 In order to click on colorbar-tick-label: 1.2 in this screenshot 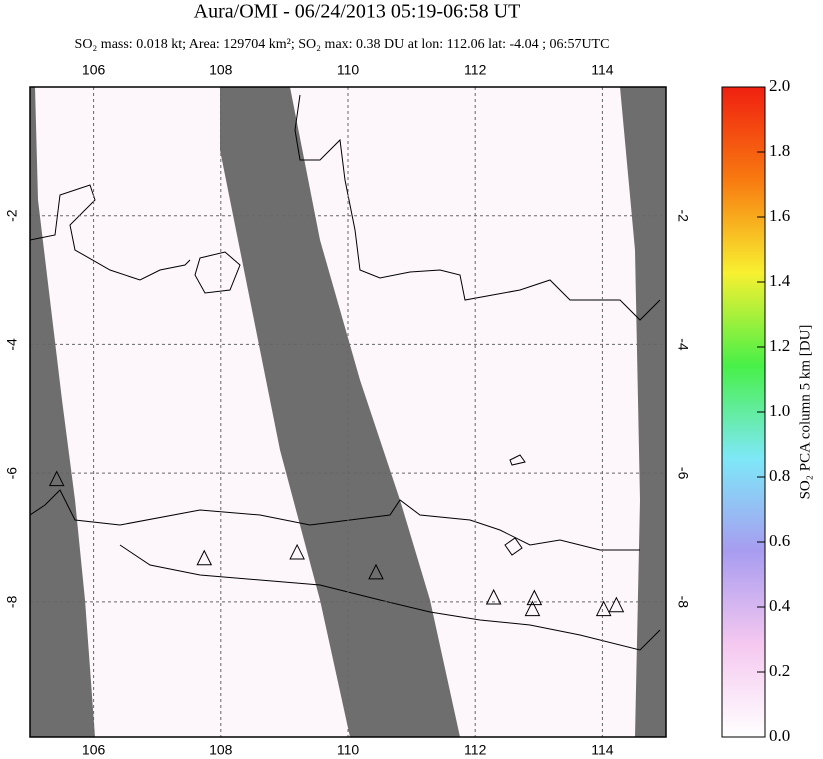, I will do `click(779, 345)`.